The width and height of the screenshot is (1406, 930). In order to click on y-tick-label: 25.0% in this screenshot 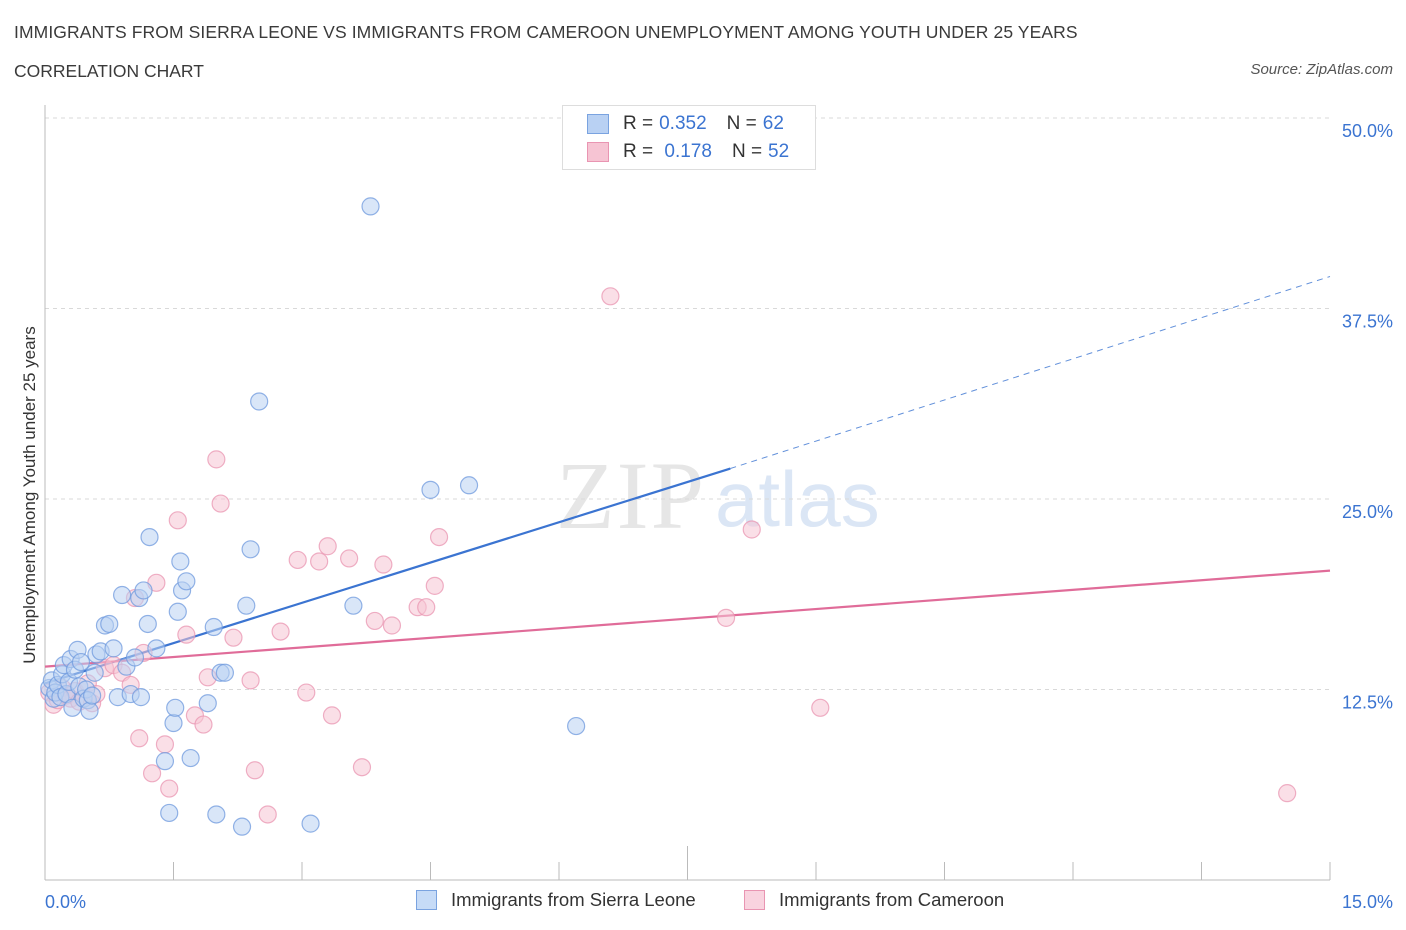, I will do `click(1367, 512)`.